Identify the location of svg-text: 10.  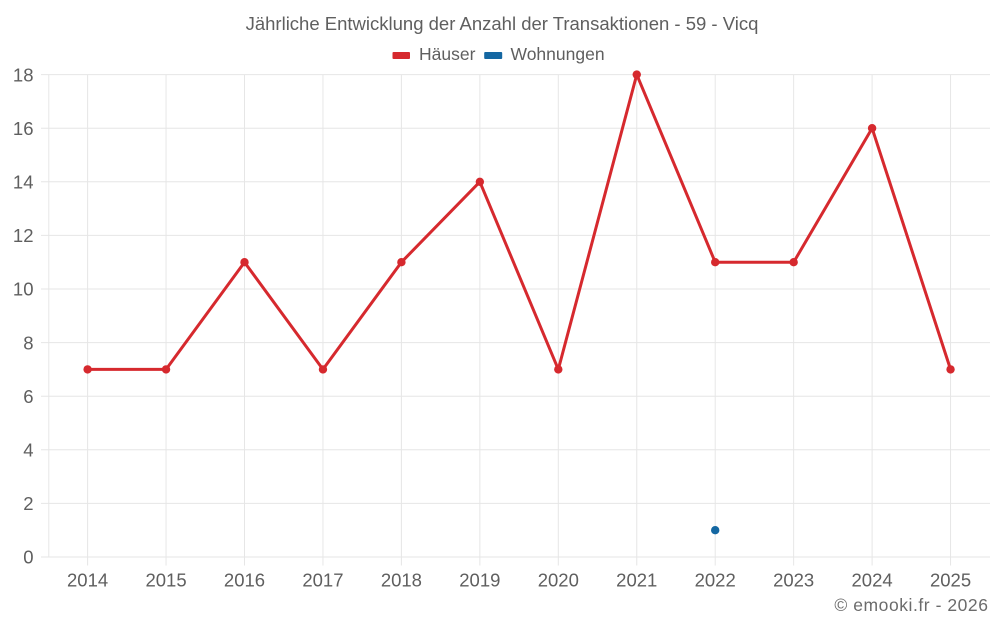
(23, 289).